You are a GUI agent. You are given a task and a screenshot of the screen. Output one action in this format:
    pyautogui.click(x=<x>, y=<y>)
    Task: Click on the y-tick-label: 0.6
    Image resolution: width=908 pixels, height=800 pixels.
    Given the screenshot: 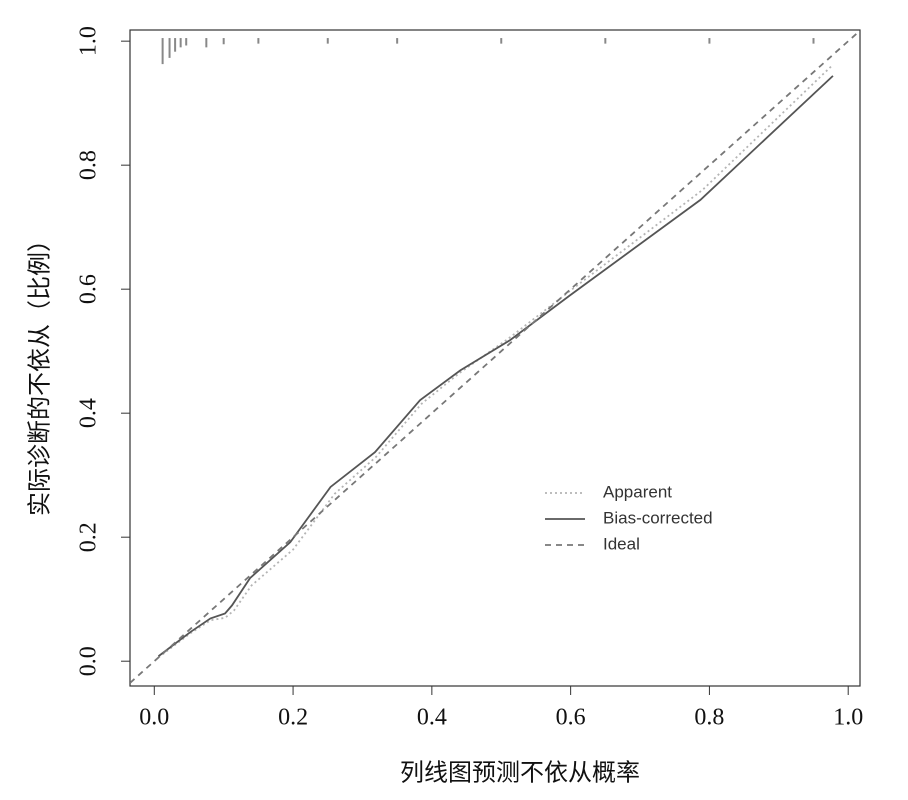 What is the action you would take?
    pyautogui.click(x=89, y=289)
    